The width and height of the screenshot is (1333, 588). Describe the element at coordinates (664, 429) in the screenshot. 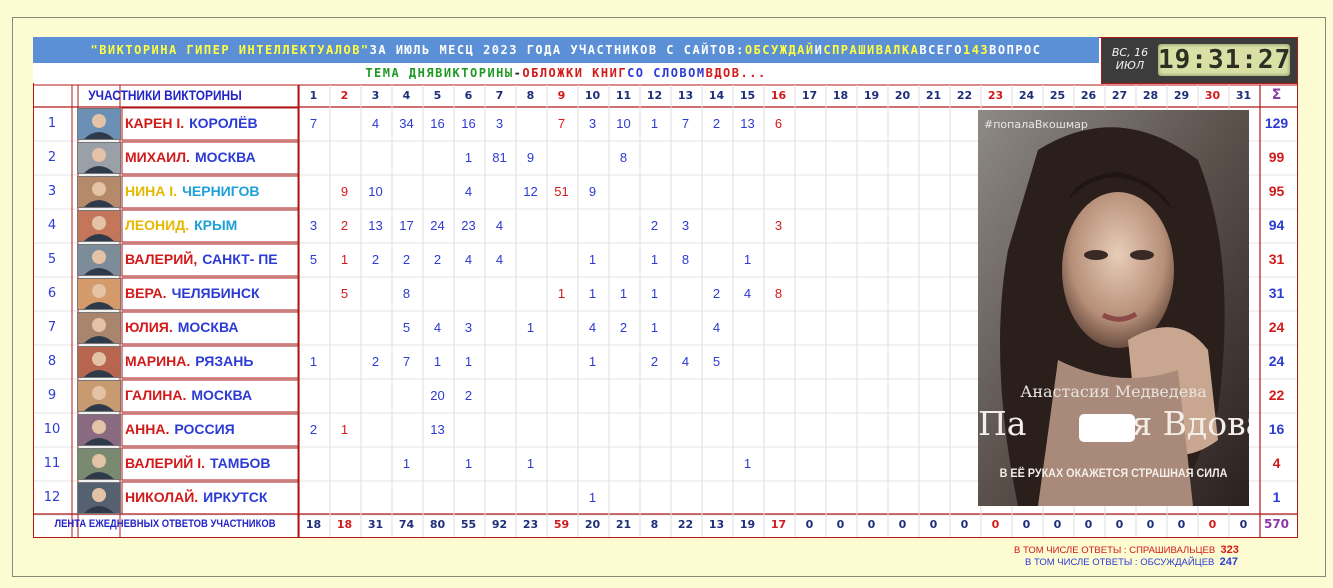

I see `table-row: 10 АННА. РОССИЯ 2 1 13 16` at that location.